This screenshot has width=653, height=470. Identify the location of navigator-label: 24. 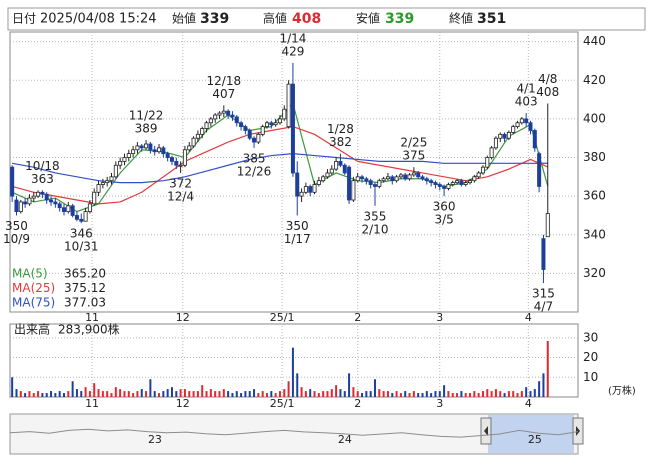
(345, 439).